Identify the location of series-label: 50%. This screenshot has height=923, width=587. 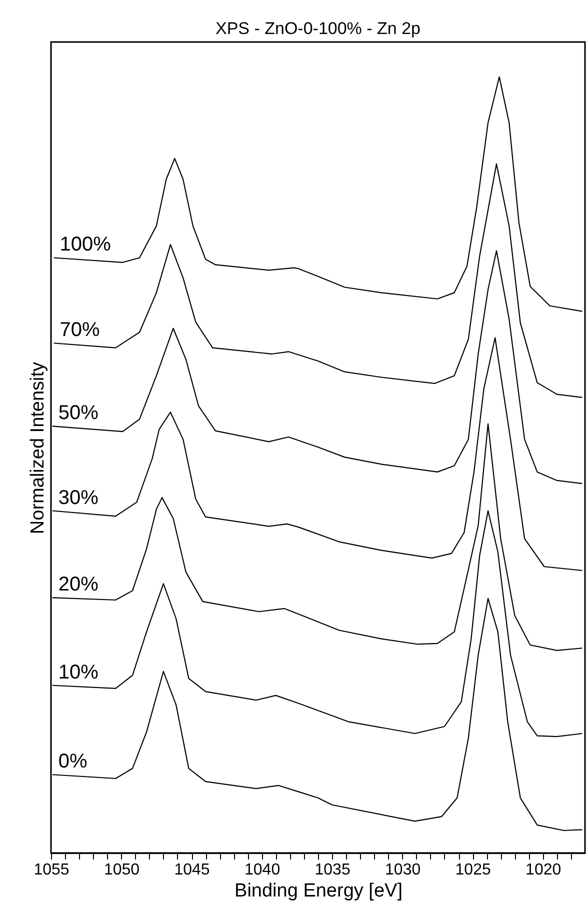
(78, 413).